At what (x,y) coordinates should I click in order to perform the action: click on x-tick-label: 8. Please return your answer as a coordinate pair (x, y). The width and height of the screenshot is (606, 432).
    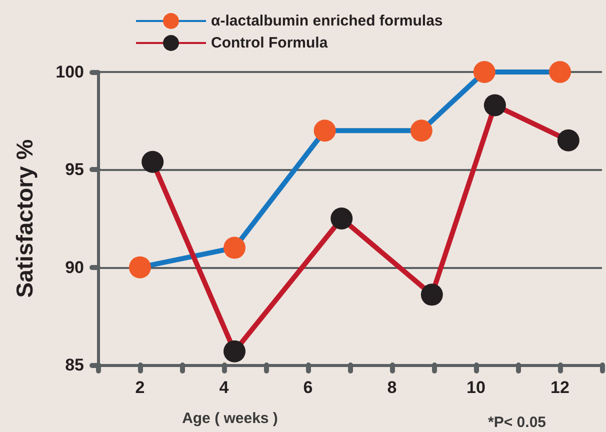
    Looking at the image, I should click on (392, 387).